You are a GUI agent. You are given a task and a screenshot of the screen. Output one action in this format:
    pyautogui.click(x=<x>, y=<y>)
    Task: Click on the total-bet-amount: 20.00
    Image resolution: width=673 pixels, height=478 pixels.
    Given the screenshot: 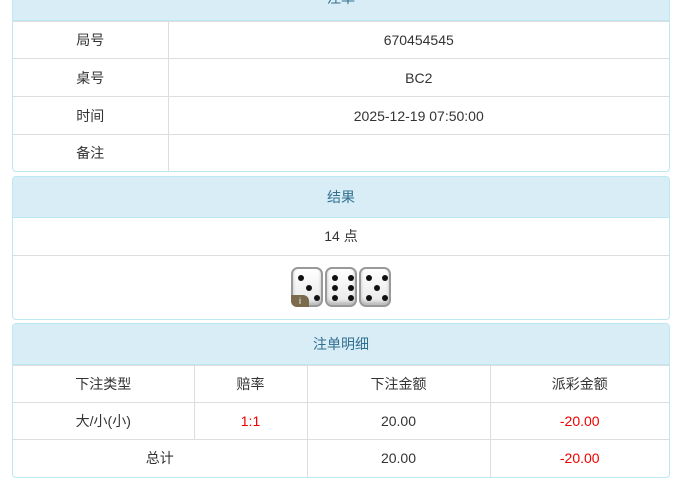 What is the action you would take?
    pyautogui.click(x=398, y=458)
    